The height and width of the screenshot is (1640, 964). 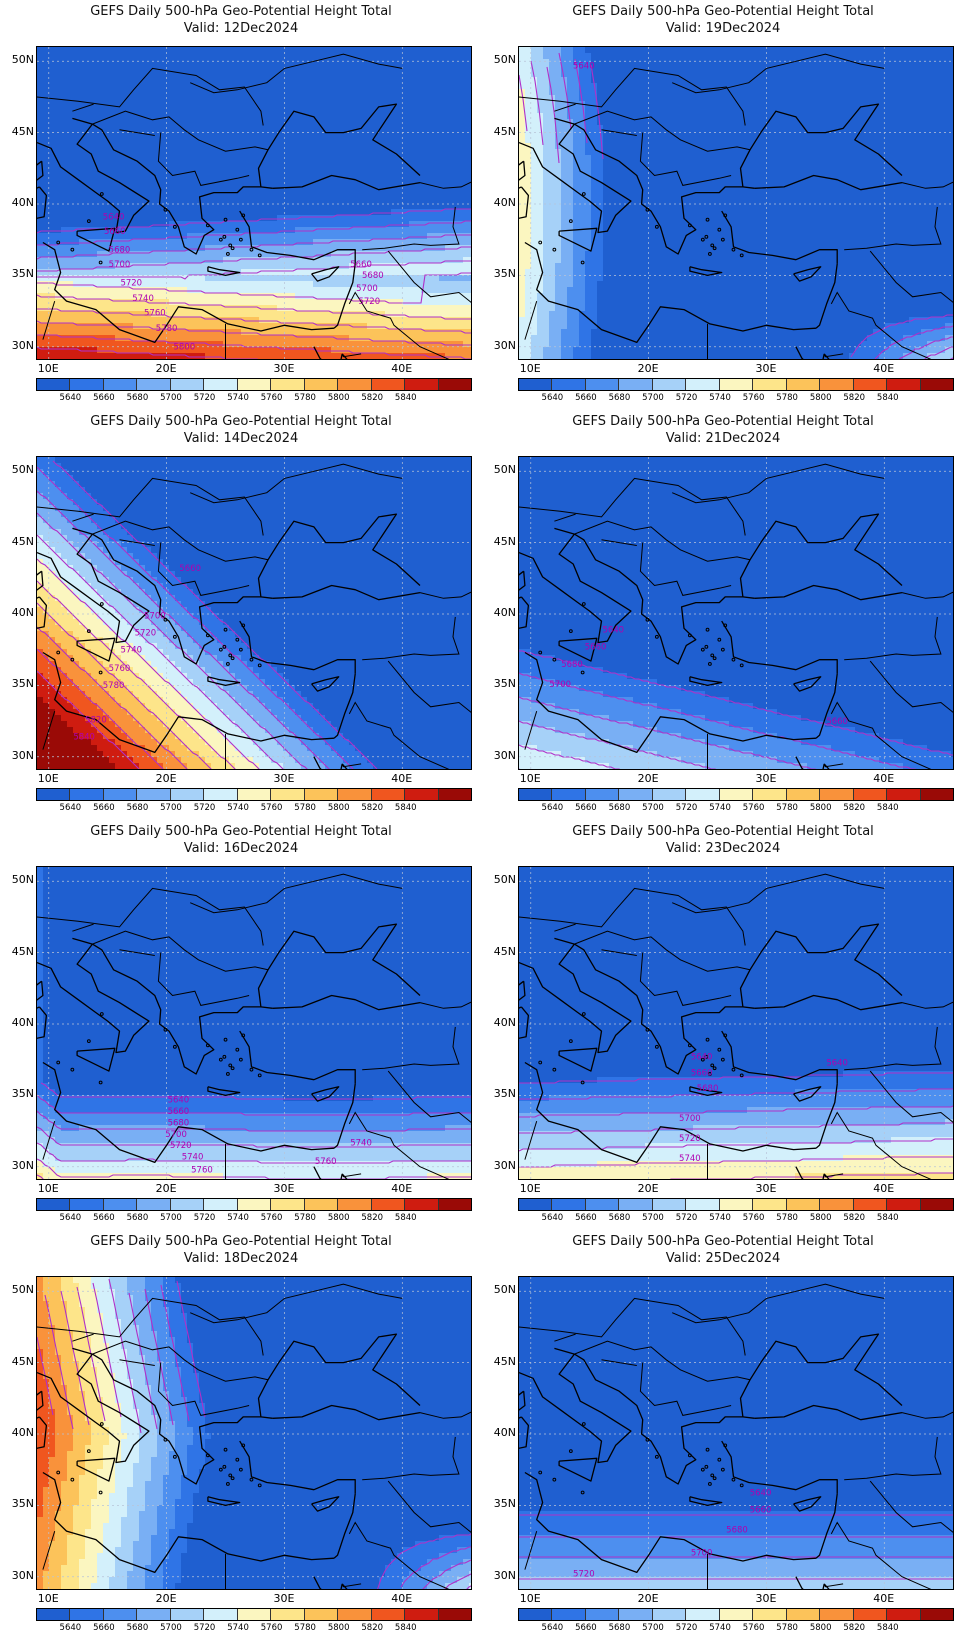 I want to click on color-scale-label: 5760, so click(x=272, y=808).